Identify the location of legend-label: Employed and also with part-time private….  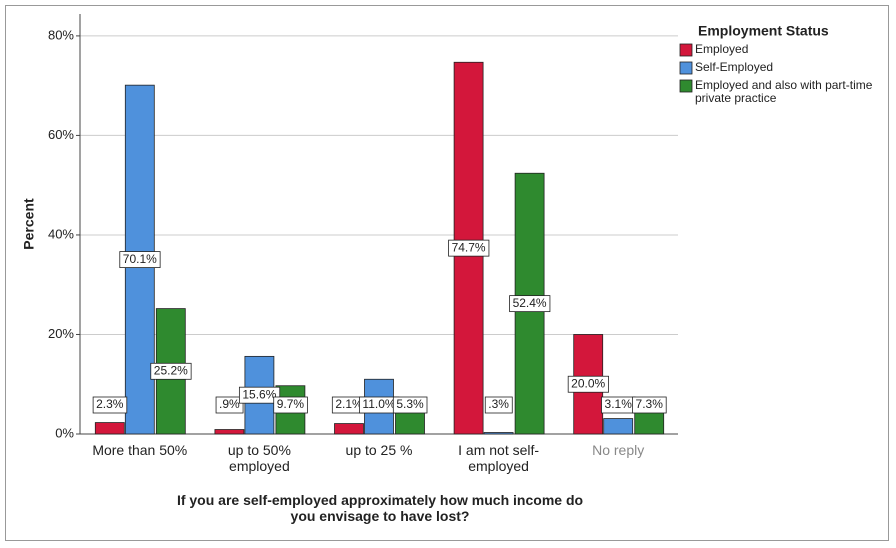
(784, 91).